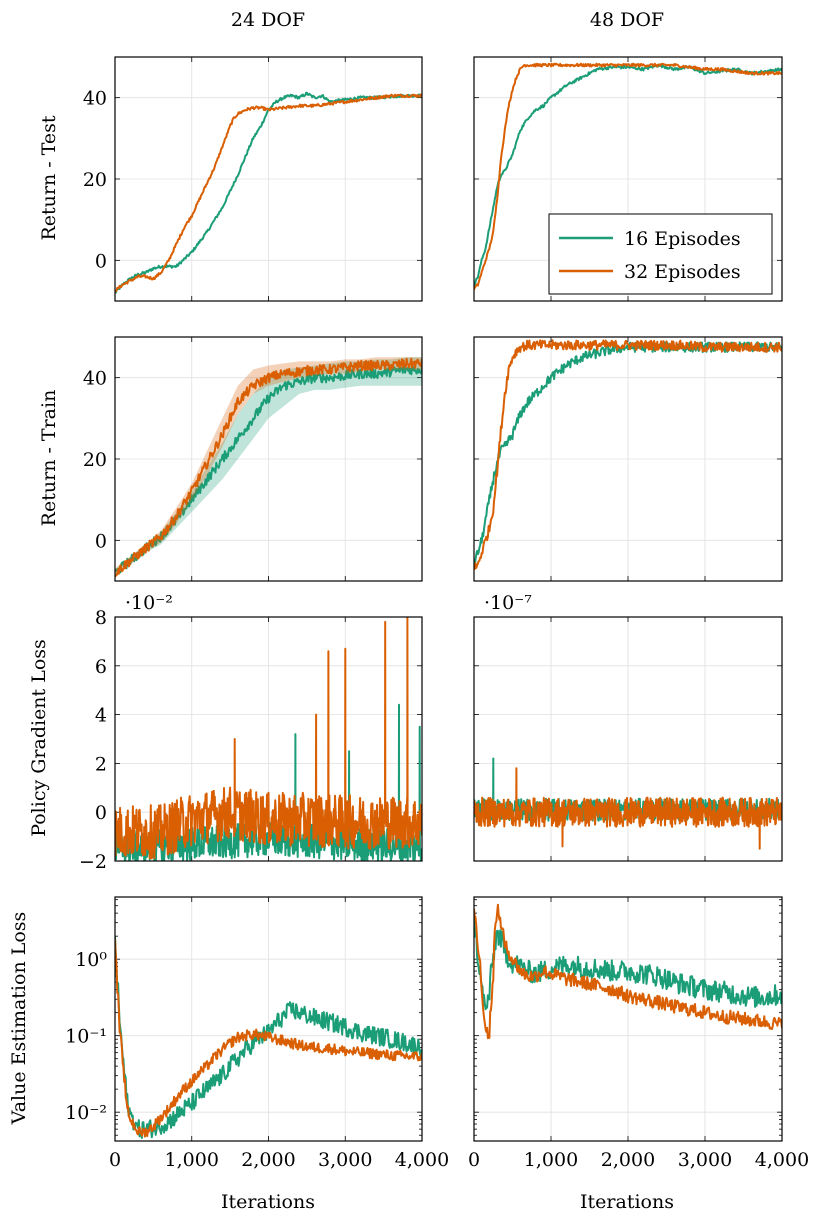 Image resolution: width=822 pixels, height=1219 pixels. I want to click on panel-train_24: 0 20 40, so click(253, 459).